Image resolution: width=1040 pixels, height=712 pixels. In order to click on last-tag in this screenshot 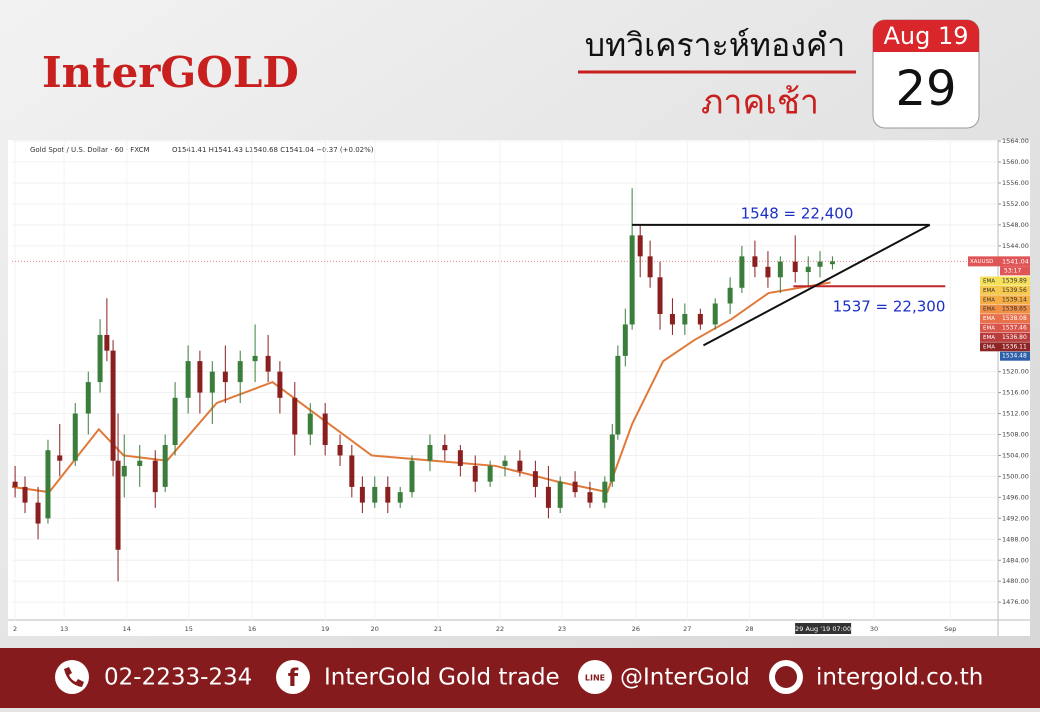, I will do `click(1015, 356)`.